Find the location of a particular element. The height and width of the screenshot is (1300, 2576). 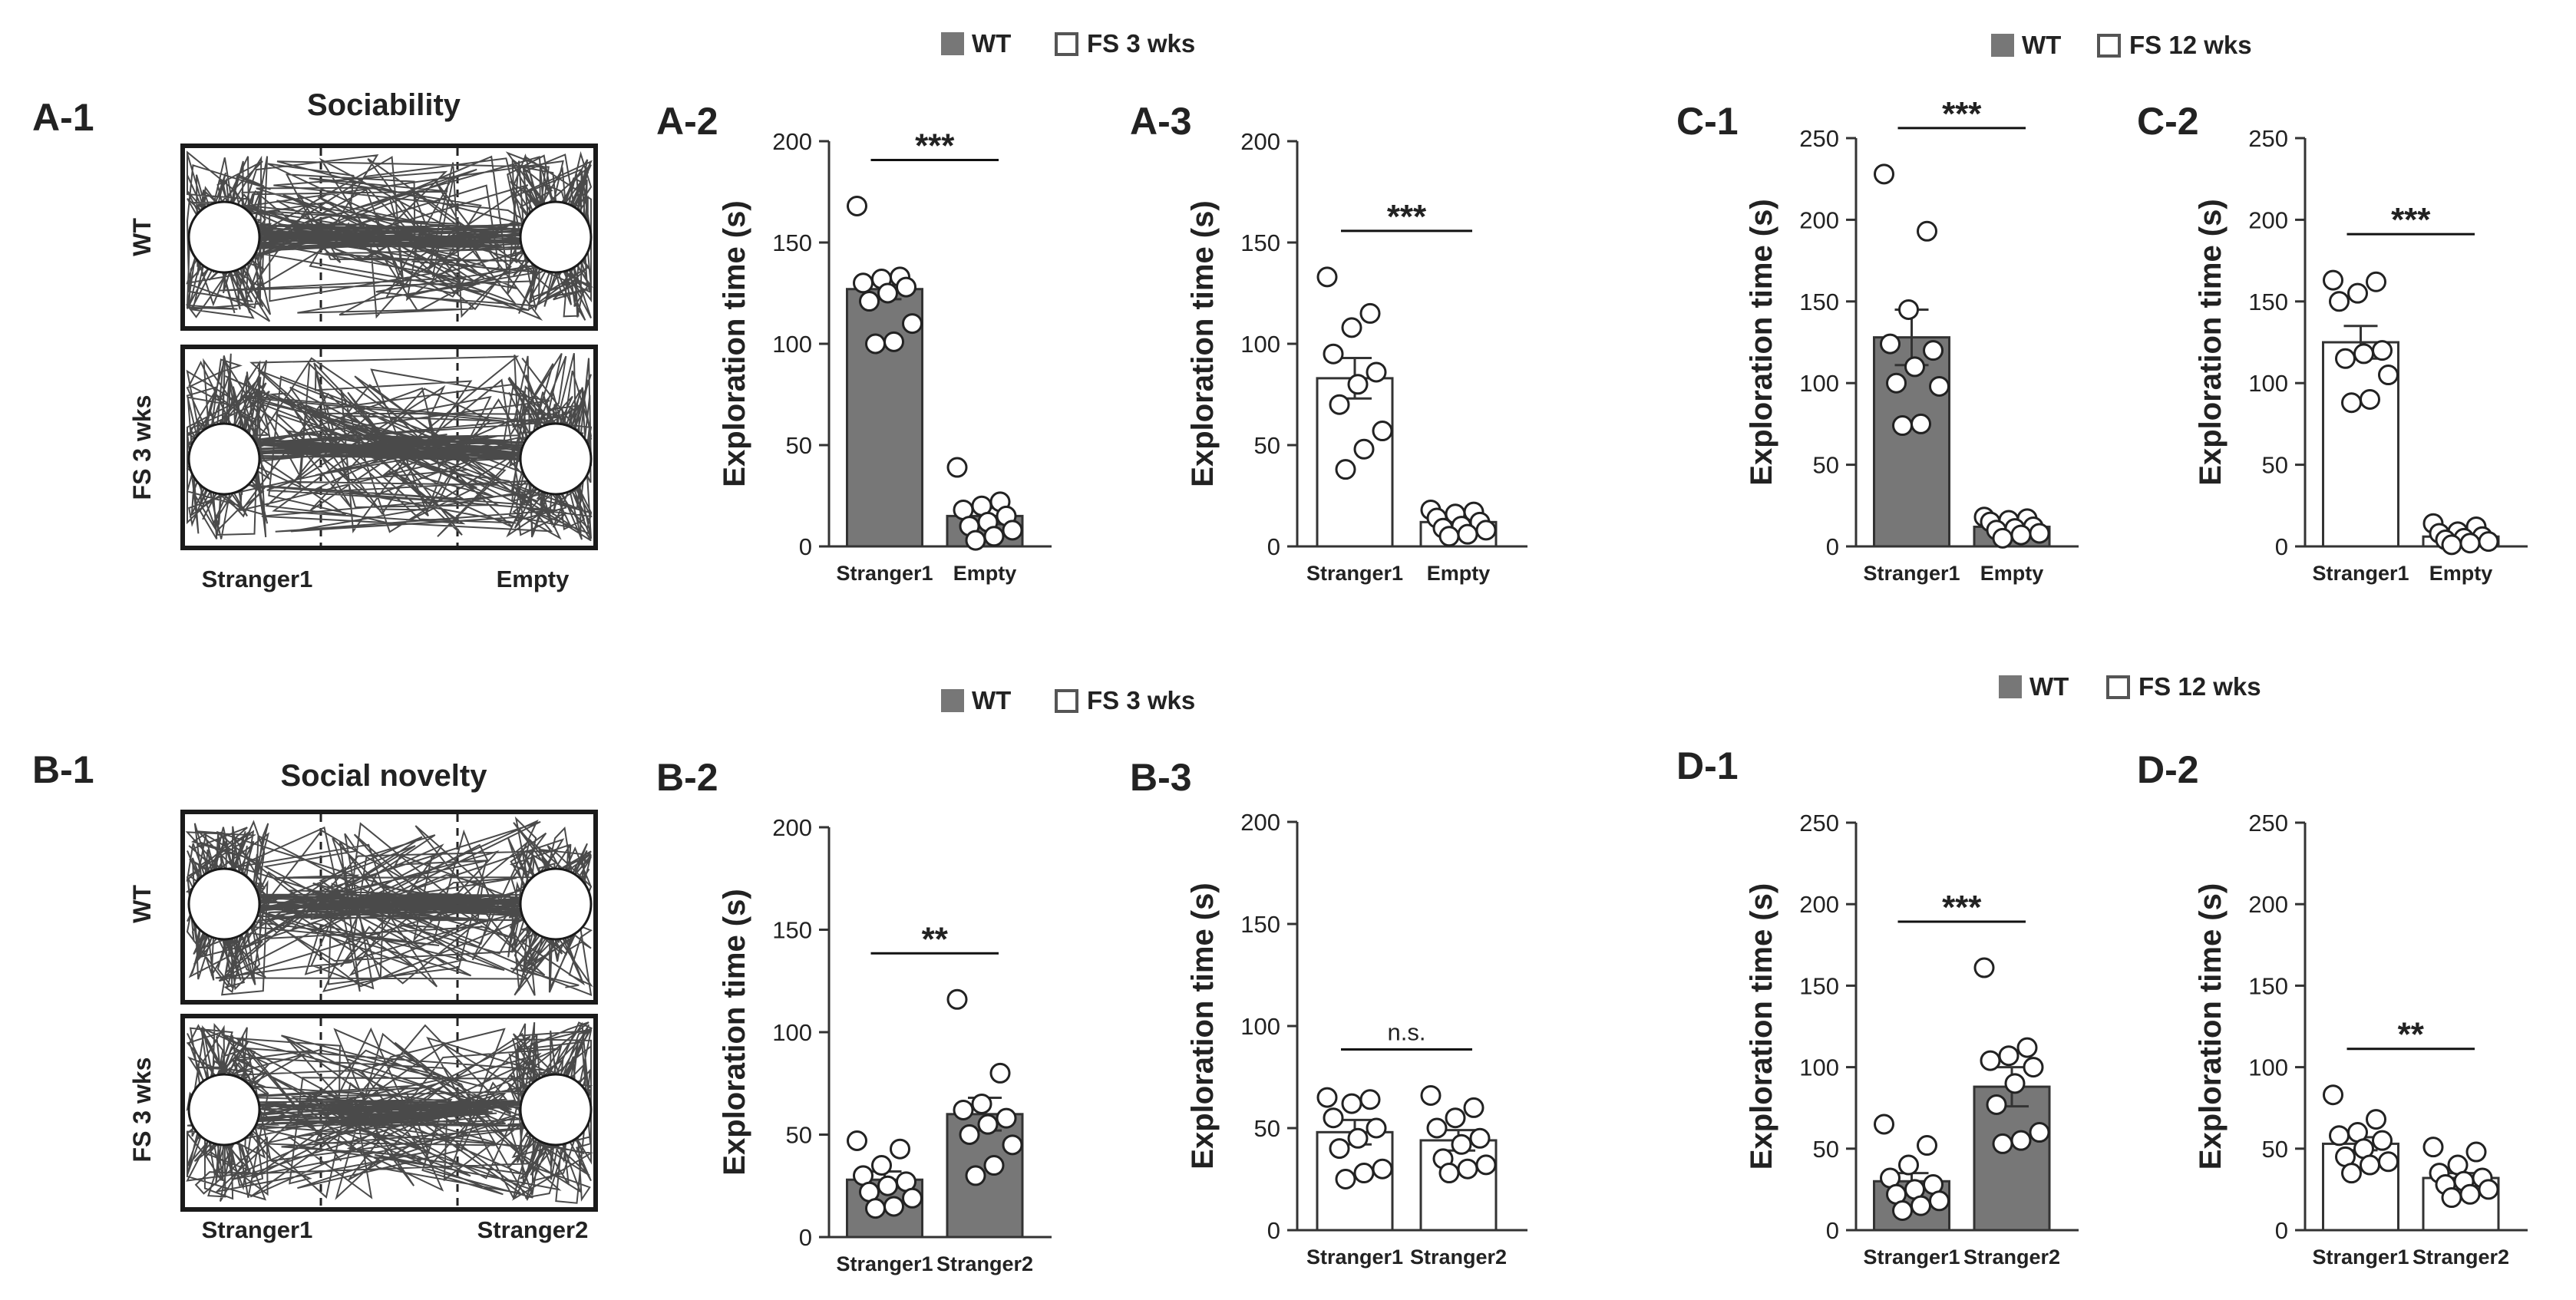

maze-a1-row-fs: FS 3 wks is located at coordinates (142, 447).